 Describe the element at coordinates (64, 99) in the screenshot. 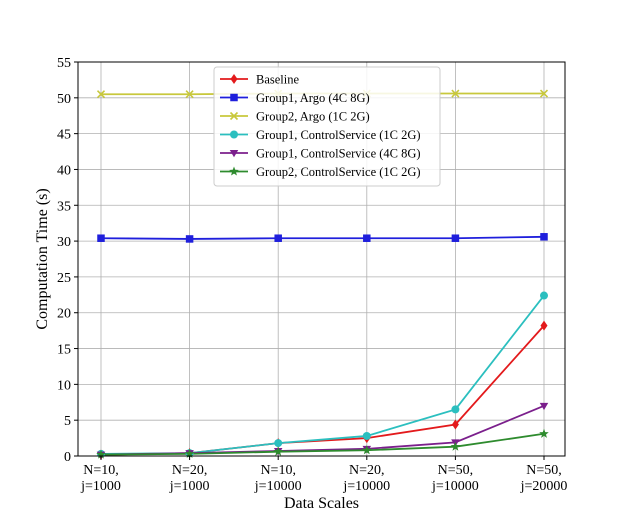

I see `y-tick-label: 50` at that location.